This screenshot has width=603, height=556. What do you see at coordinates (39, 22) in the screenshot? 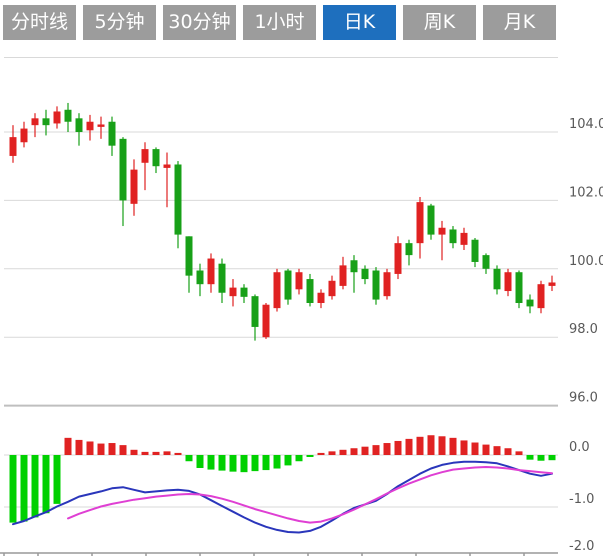
I see `tab-timeline: 分时线` at bounding box center [39, 22].